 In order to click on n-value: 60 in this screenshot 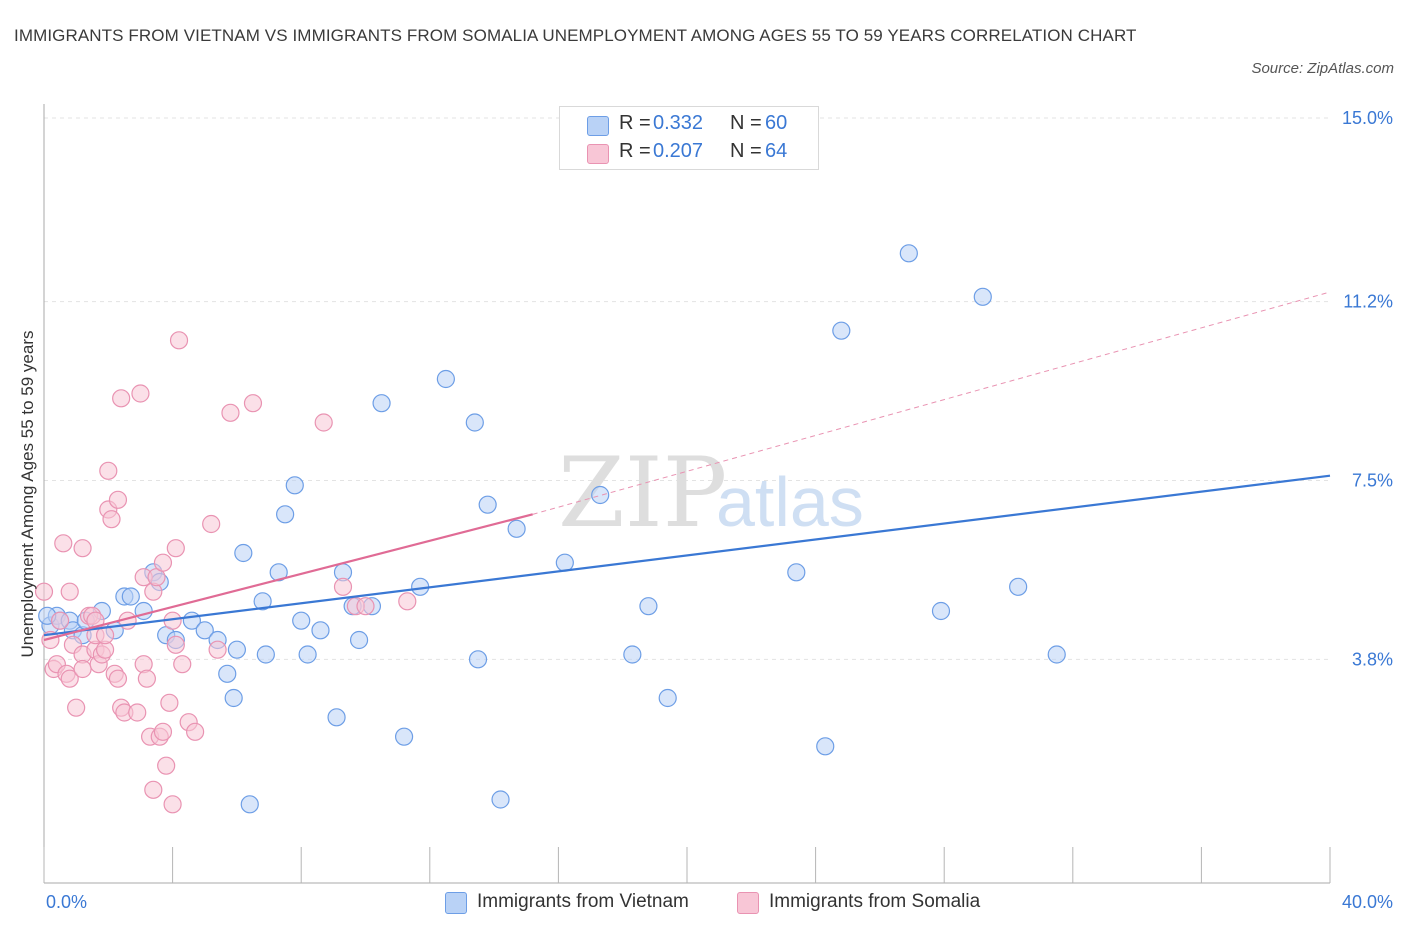, I will do `click(776, 123)`.